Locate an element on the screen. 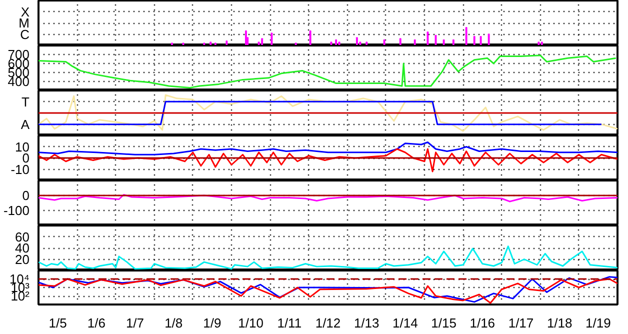 Image resolution: width=628 pixels, height=334 pixels. x-tick-label: 1/17 is located at coordinates (521, 323).